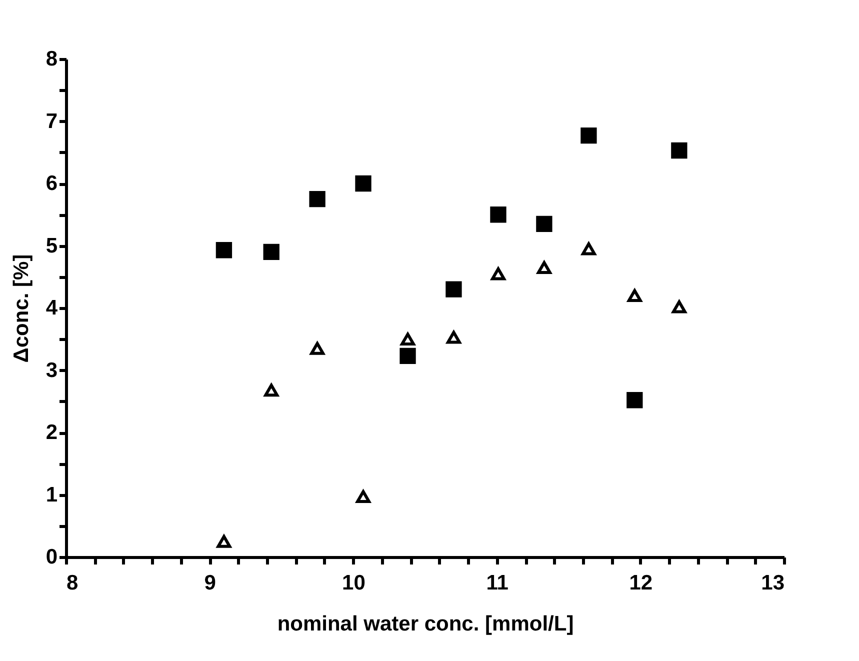 Image resolution: width=859 pixels, height=661 pixels. What do you see at coordinates (641, 583) in the screenshot?
I see `x-tick-label: 12` at bounding box center [641, 583].